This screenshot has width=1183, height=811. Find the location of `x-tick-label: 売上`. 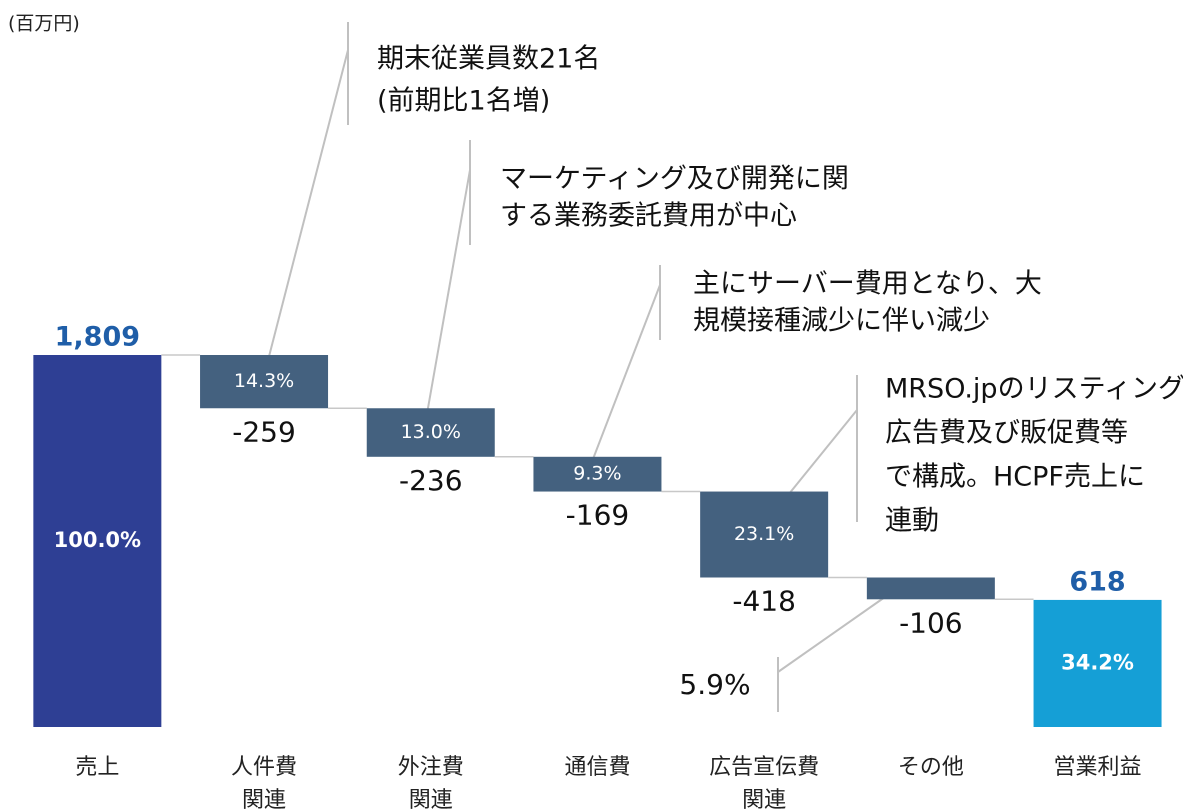

x-tick-label: 売上 is located at coordinates (97, 767).